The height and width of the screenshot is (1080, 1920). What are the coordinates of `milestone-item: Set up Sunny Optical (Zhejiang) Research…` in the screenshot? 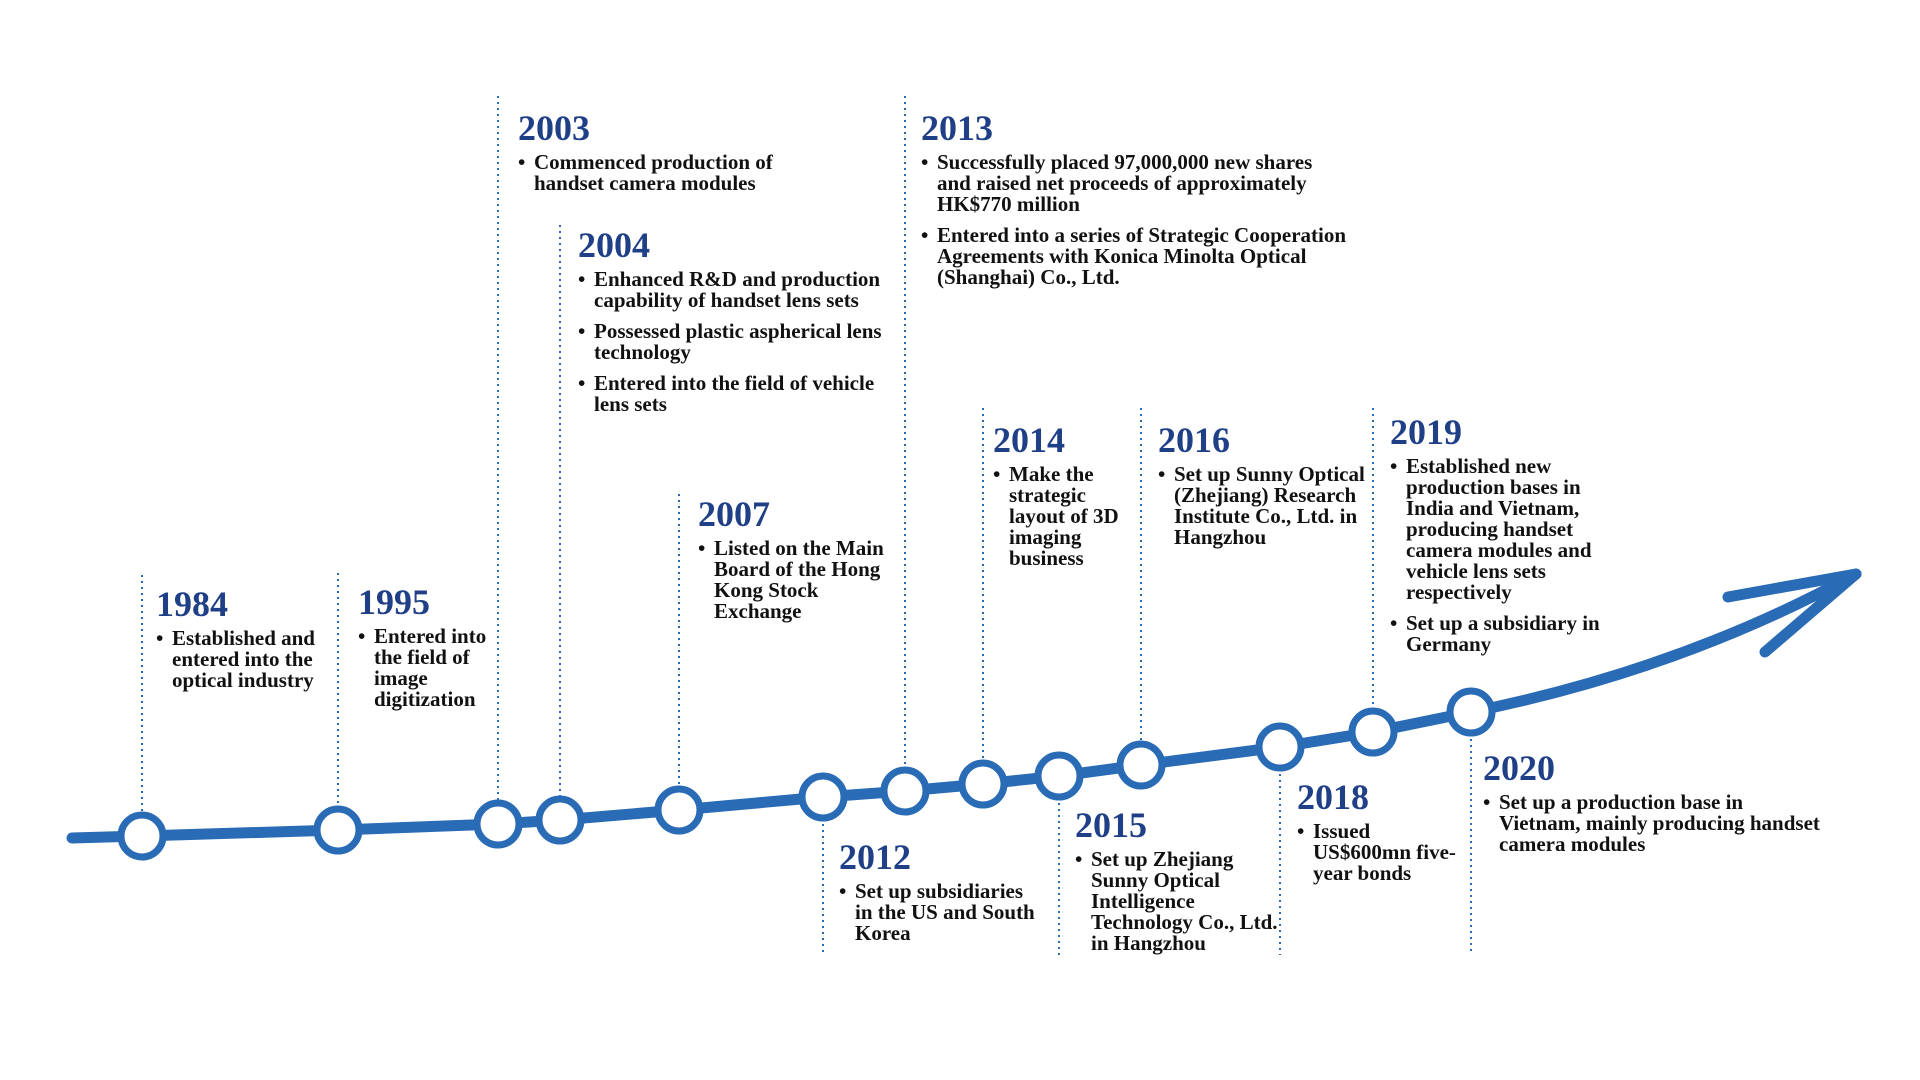 It's located at (1268, 506).